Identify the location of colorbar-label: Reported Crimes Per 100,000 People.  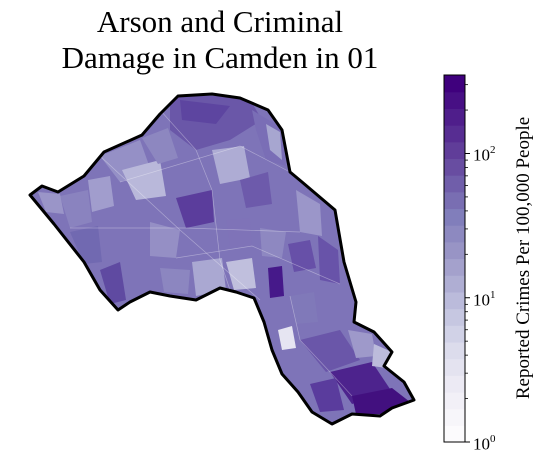
(523, 258).